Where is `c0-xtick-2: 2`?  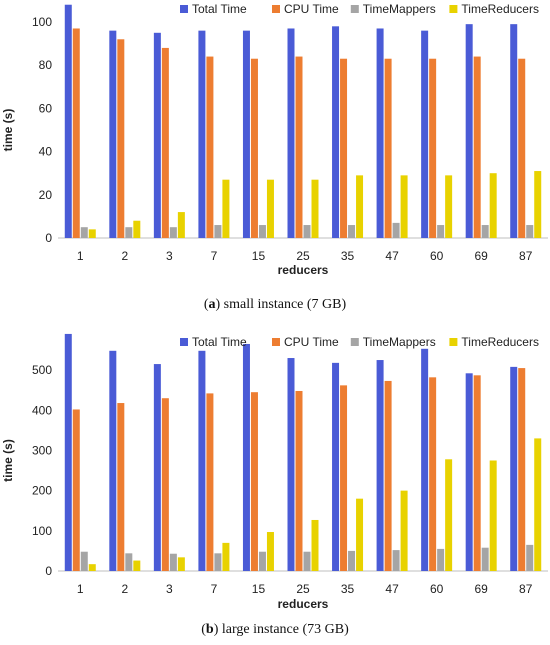 c0-xtick-2: 2 is located at coordinates (124, 256).